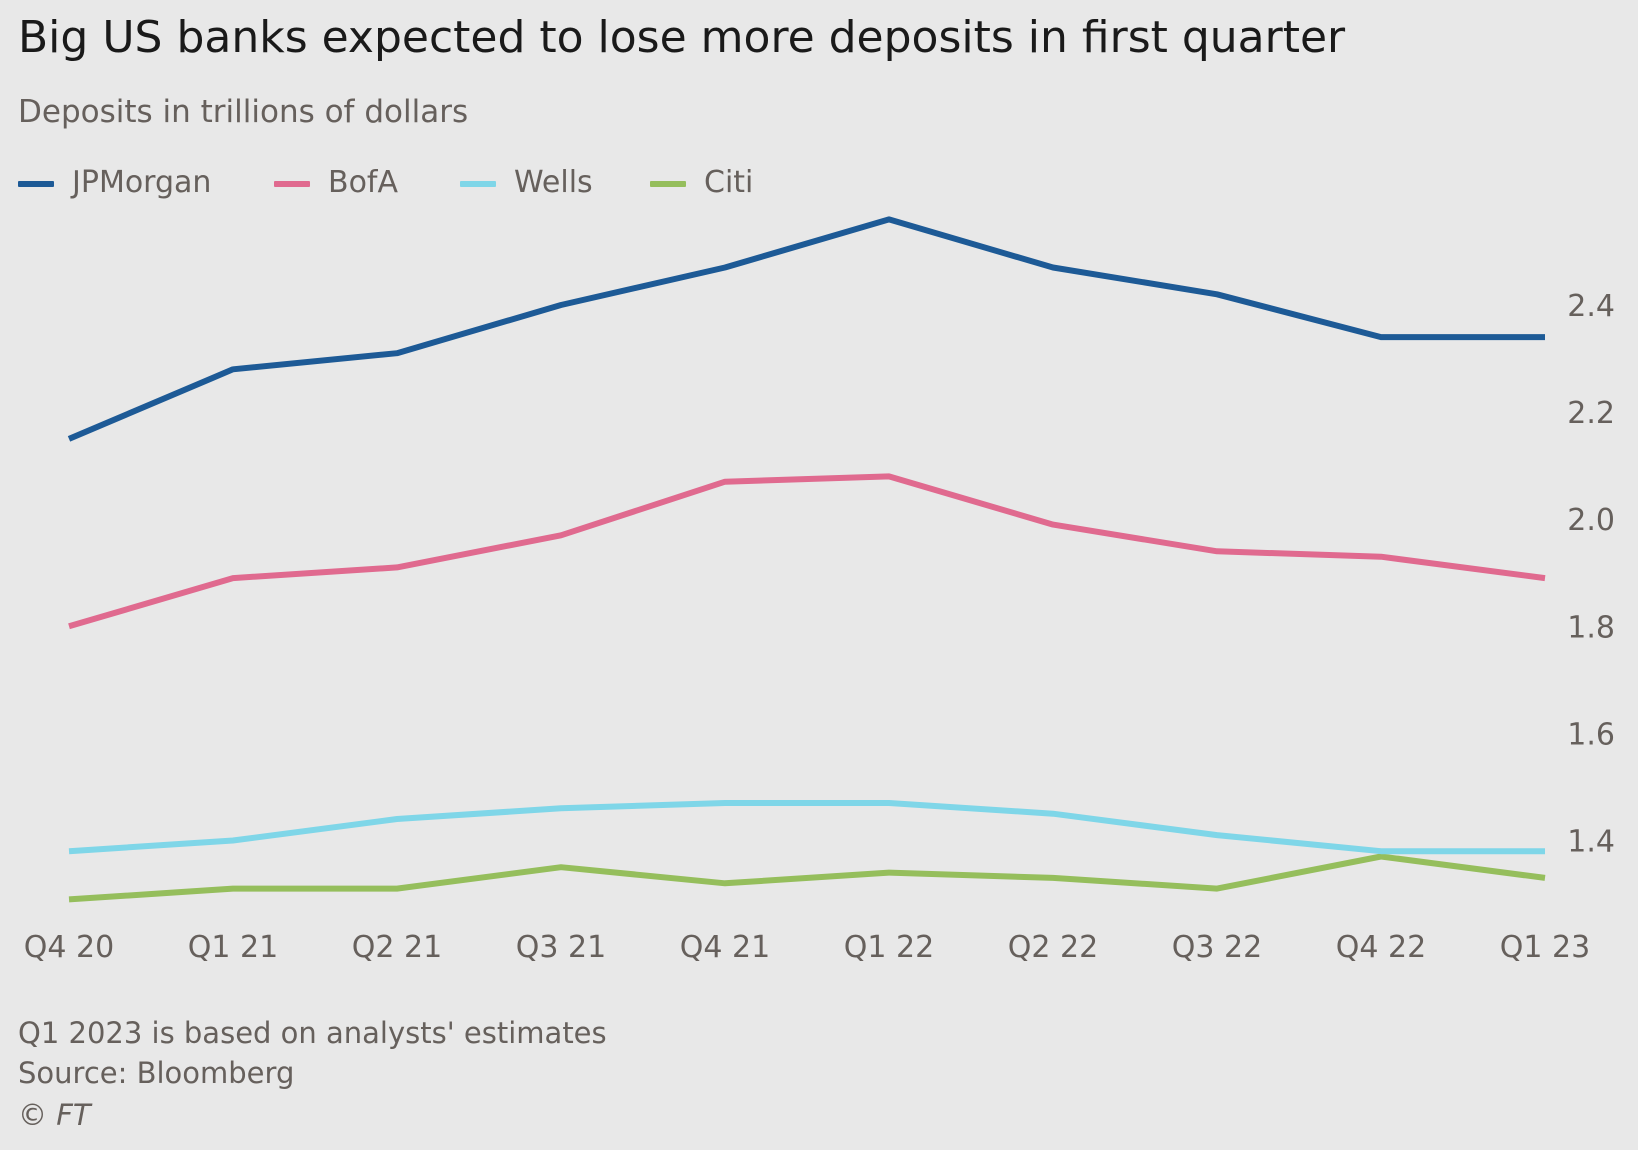  Describe the element at coordinates (1381, 947) in the screenshot. I see `x-tick-label-q4-22: Q4 22` at that location.